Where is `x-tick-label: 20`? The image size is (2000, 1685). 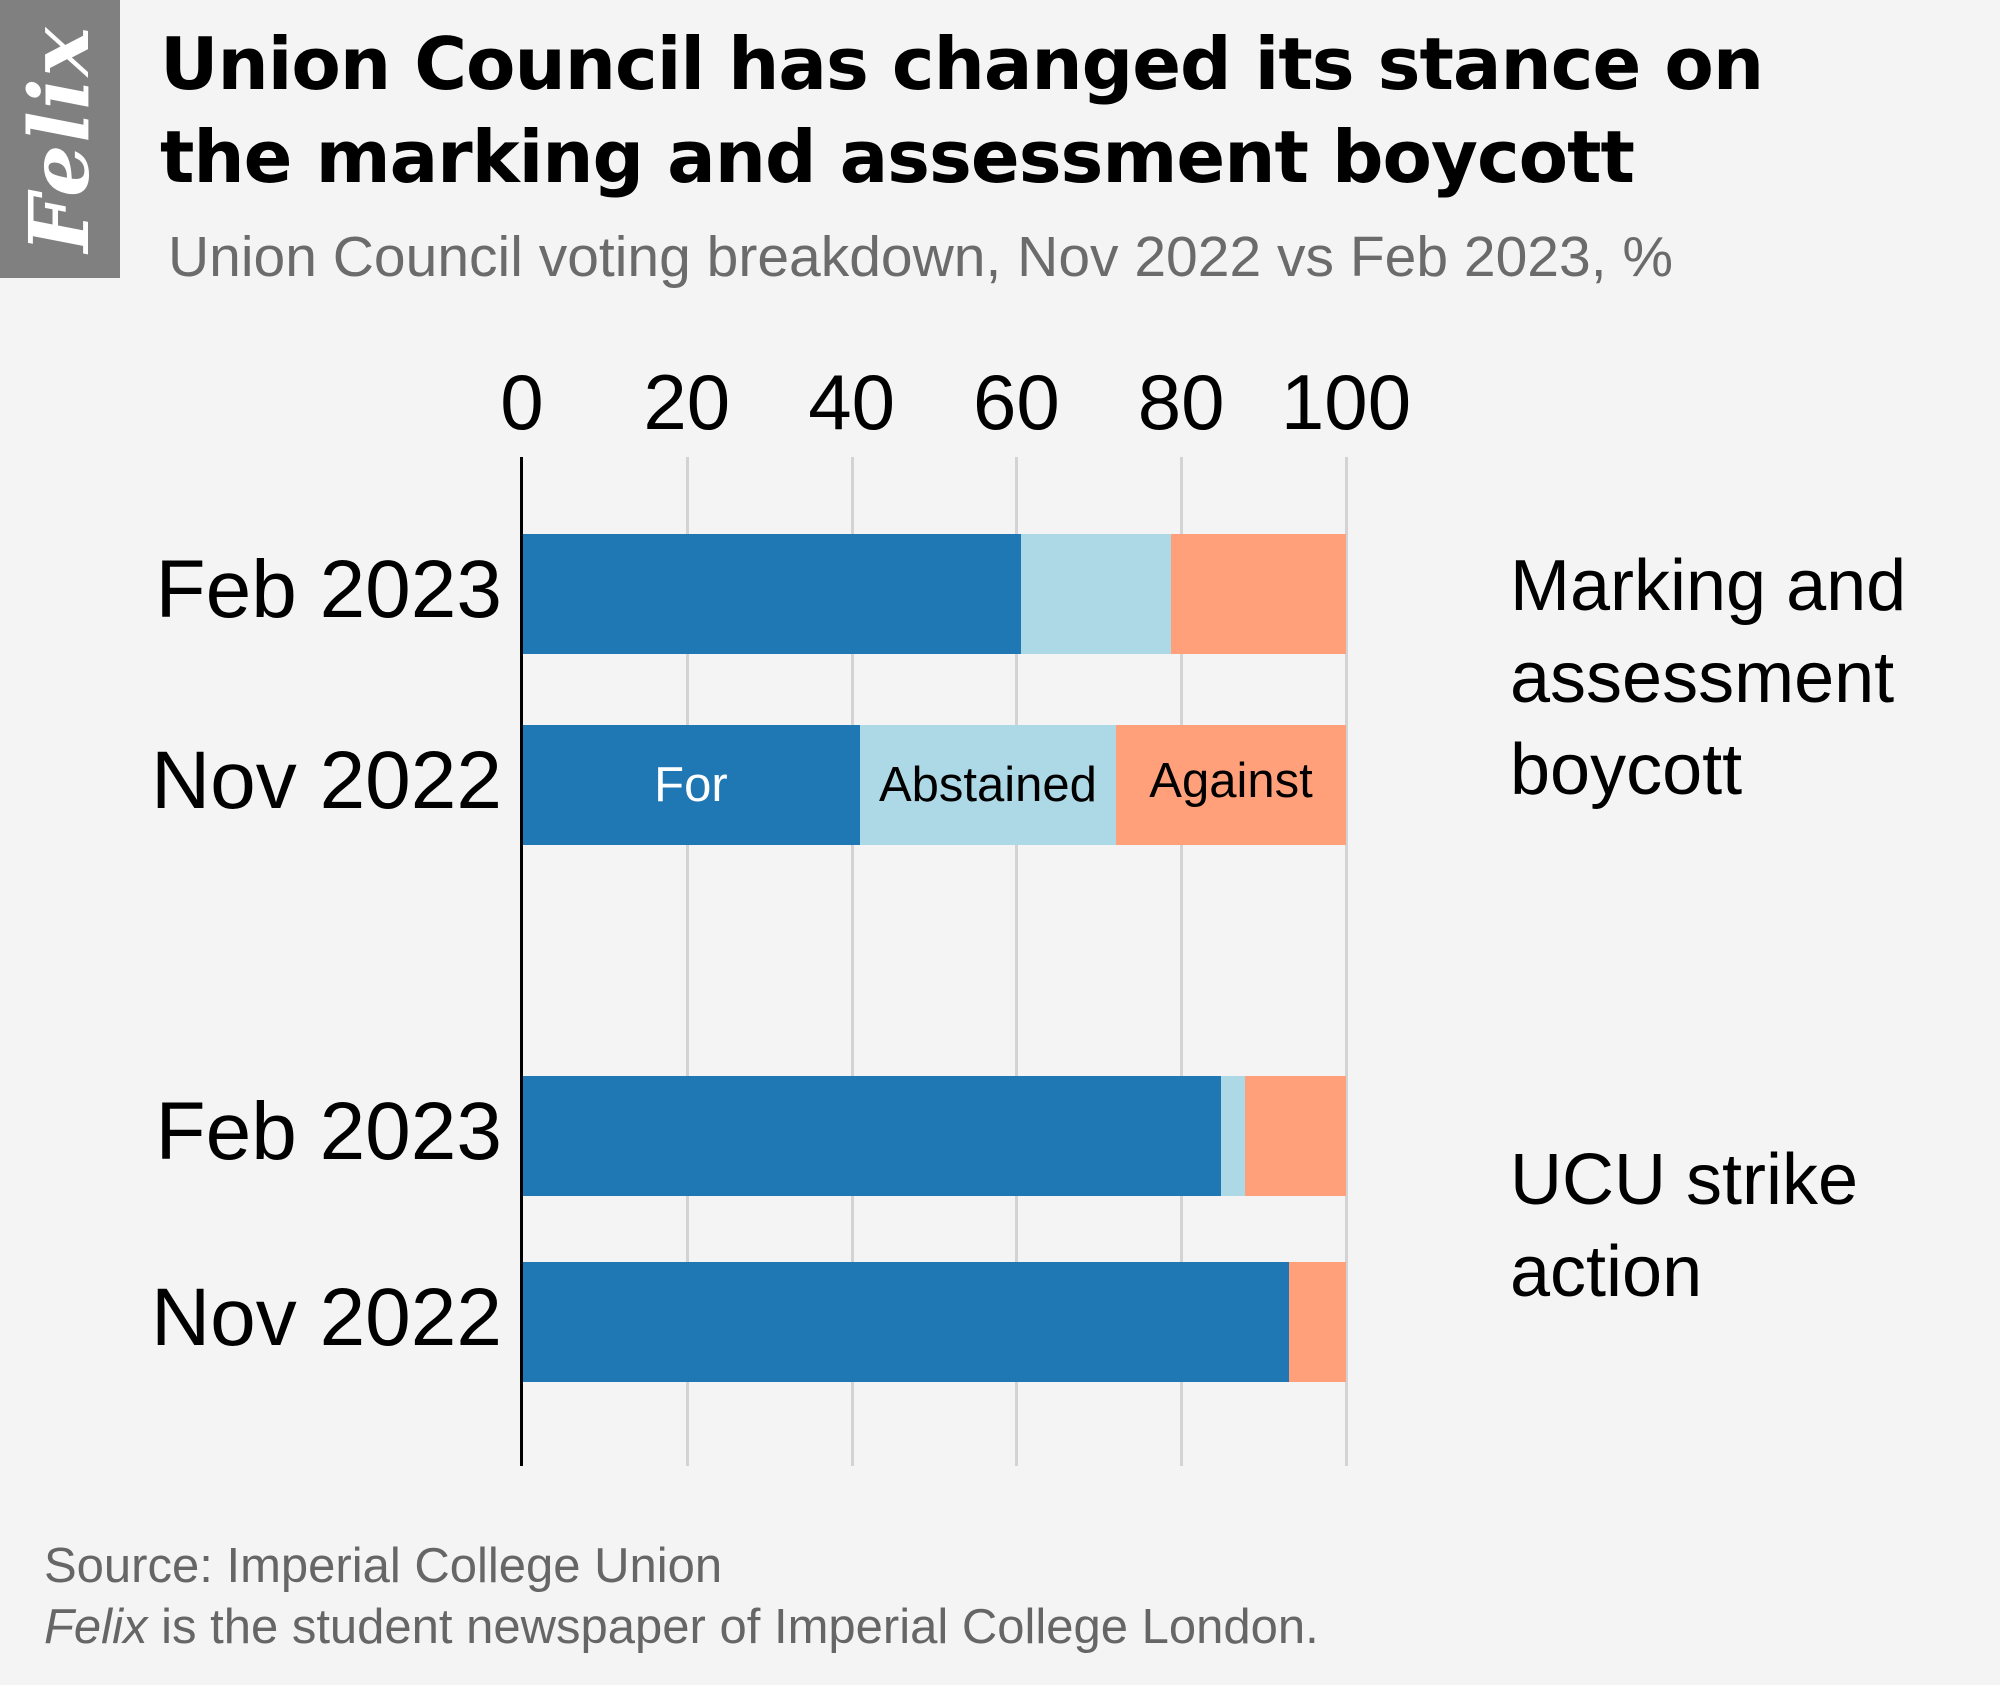 x-tick-label: 20 is located at coordinates (687, 402).